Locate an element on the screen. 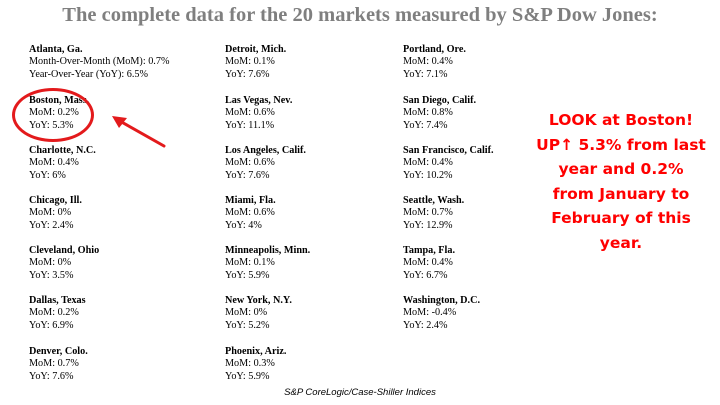  market-name: Seattle, Wash. is located at coordinates (434, 200).